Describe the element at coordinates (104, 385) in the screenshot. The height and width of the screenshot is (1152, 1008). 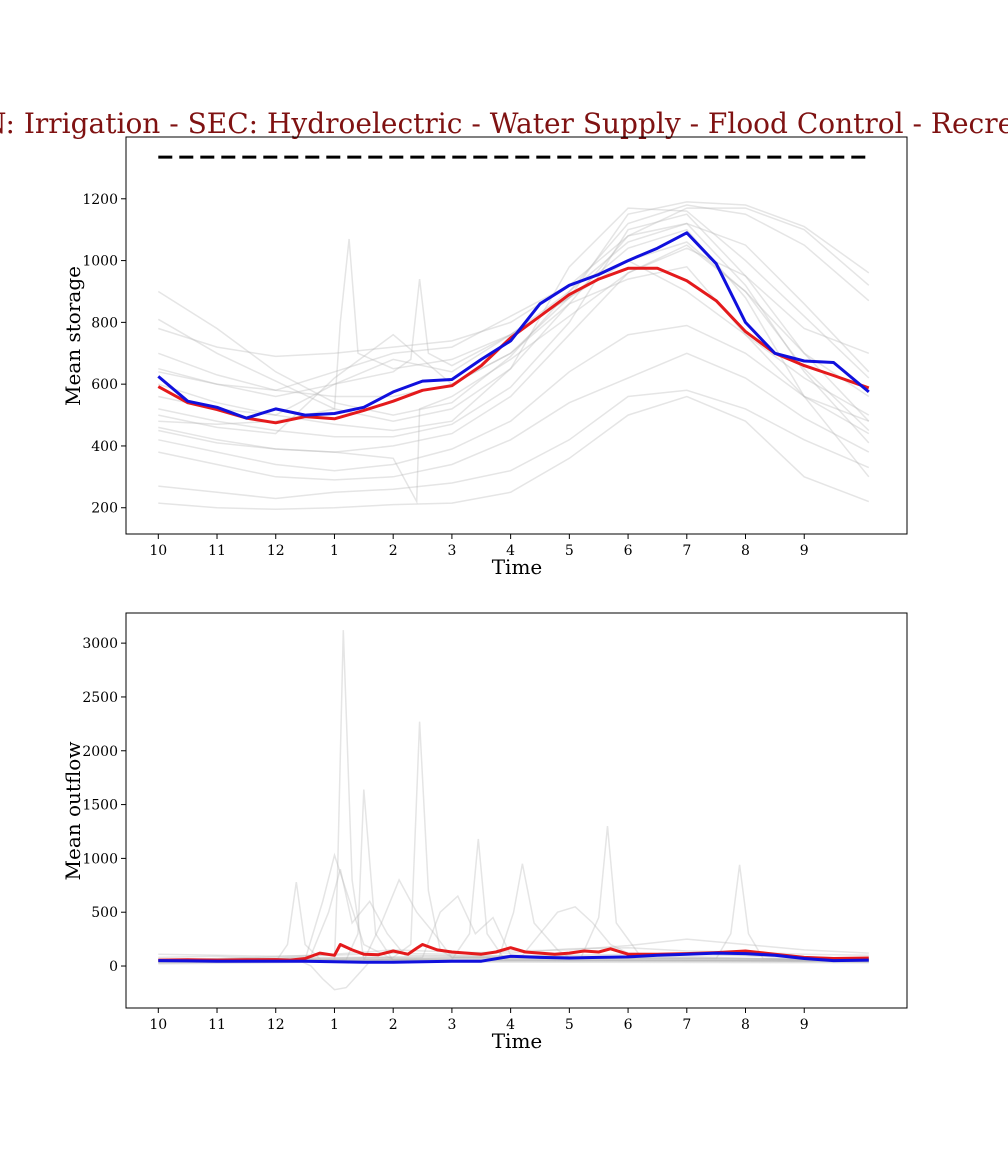
I see `storage-y-tick-label: 600` at that location.